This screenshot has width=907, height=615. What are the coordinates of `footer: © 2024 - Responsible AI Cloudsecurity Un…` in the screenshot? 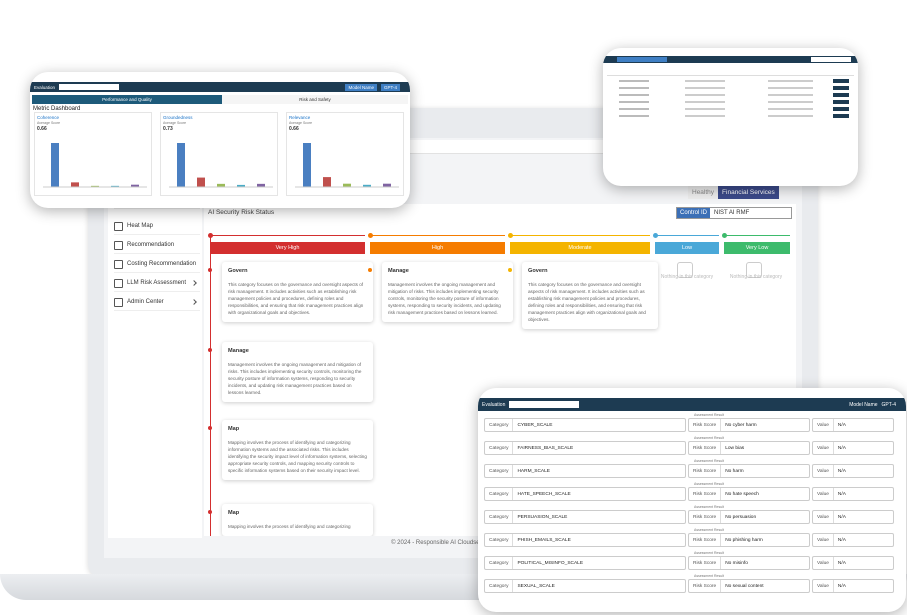 It's located at (453, 543).